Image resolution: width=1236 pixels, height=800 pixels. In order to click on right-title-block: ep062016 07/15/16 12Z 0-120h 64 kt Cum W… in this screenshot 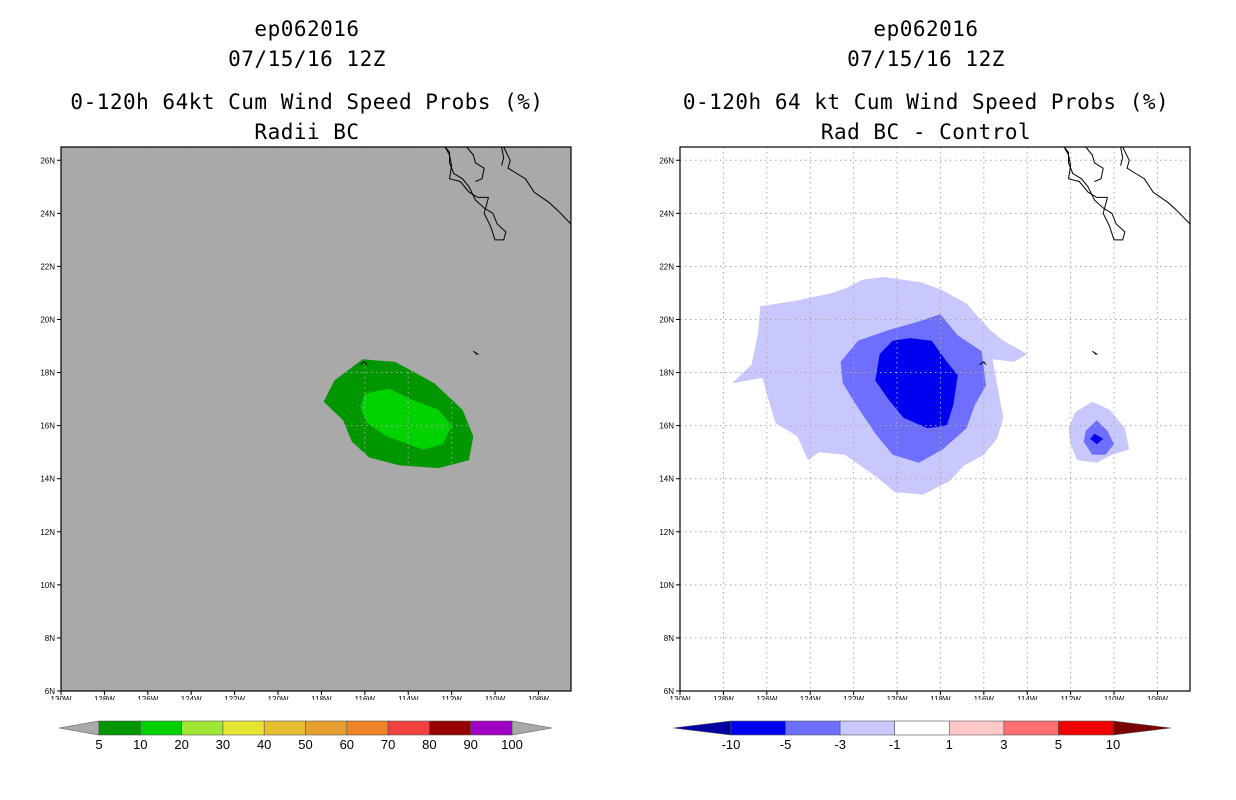, I will do `click(926, 80)`.